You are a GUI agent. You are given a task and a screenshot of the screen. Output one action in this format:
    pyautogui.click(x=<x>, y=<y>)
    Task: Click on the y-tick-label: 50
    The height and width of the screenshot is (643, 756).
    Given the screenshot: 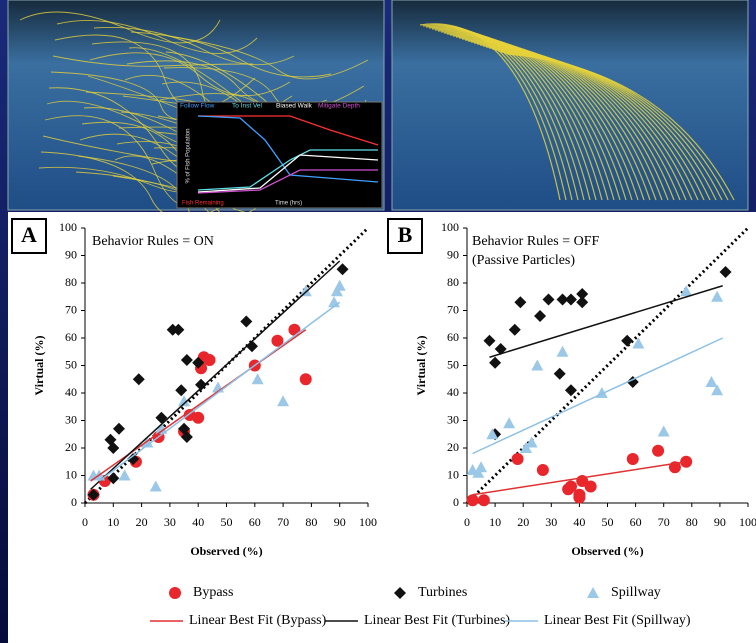 What is the action you would take?
    pyautogui.click(x=71, y=364)
    